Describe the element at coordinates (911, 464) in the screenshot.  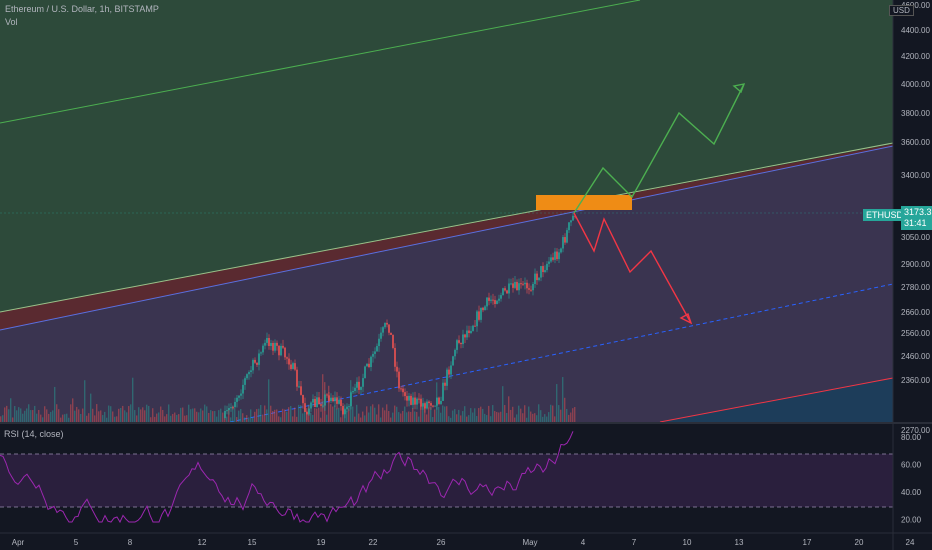
I see `rsi-tick-label: 60.00` at that location.